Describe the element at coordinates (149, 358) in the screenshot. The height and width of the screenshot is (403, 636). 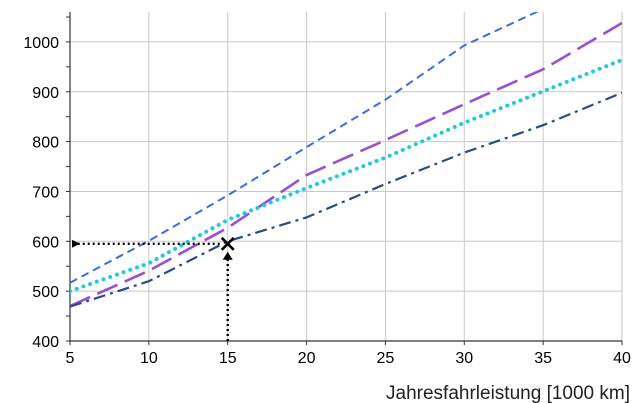
I see `x-tick-label: 10` at that location.